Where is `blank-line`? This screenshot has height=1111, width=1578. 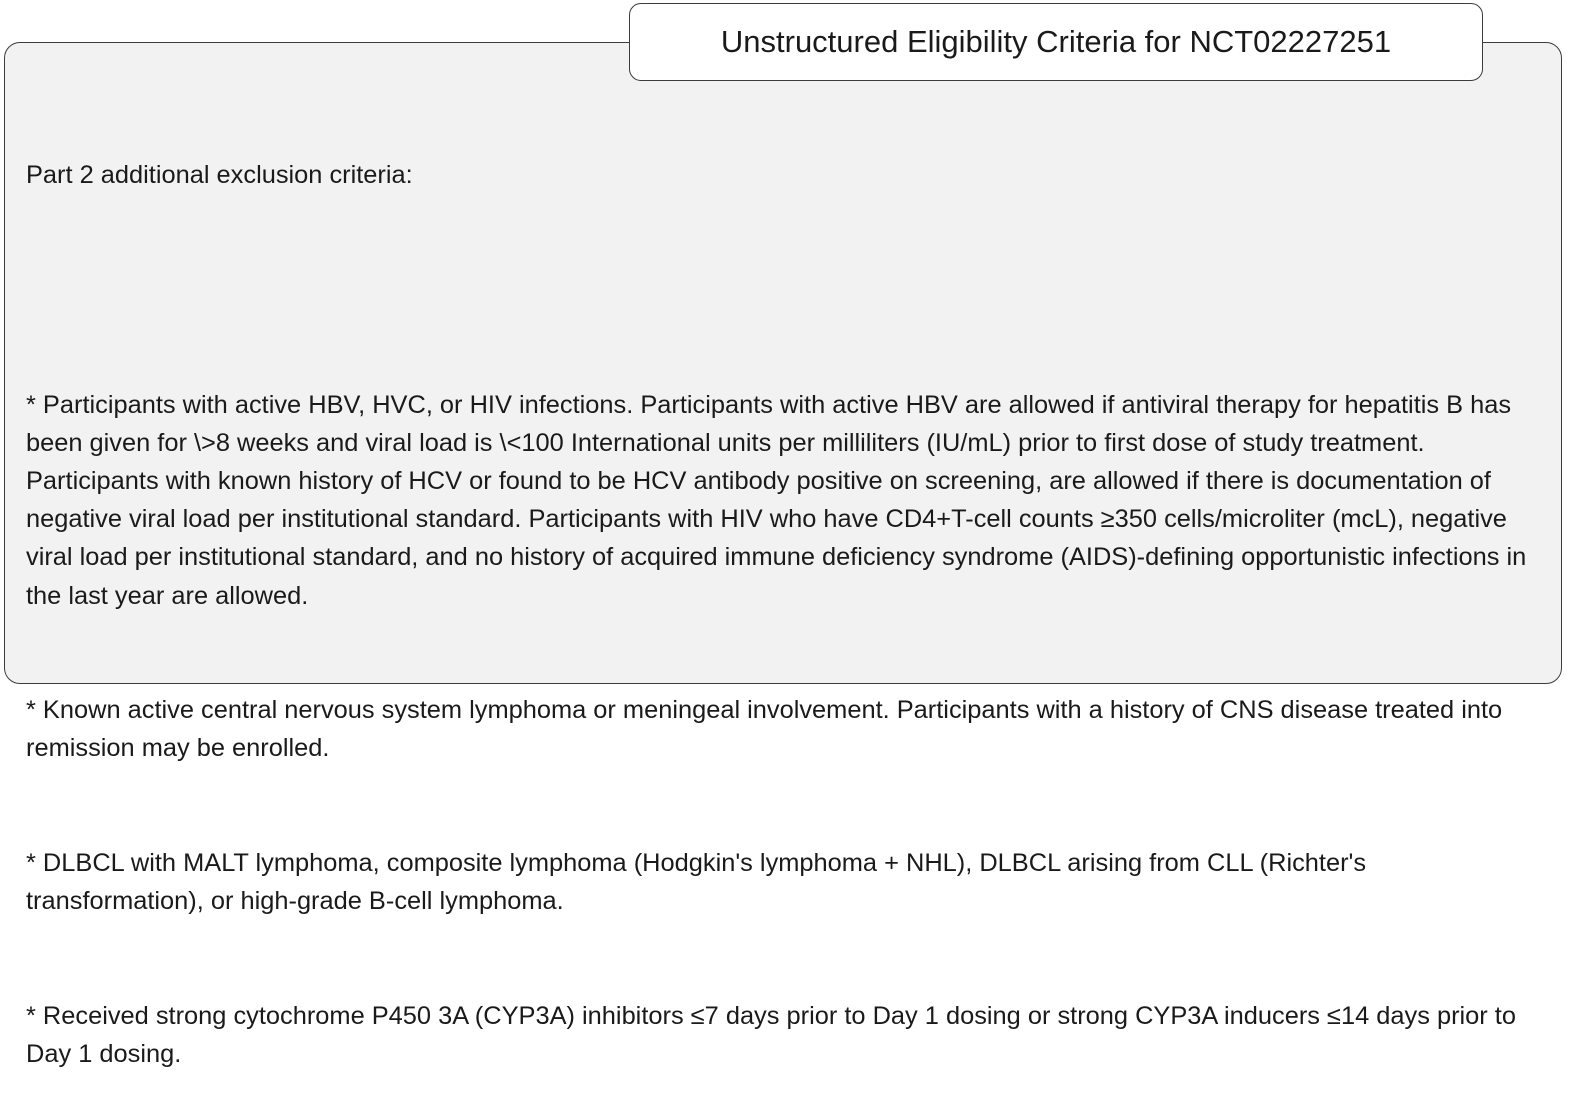 blank-line is located at coordinates (781, 290).